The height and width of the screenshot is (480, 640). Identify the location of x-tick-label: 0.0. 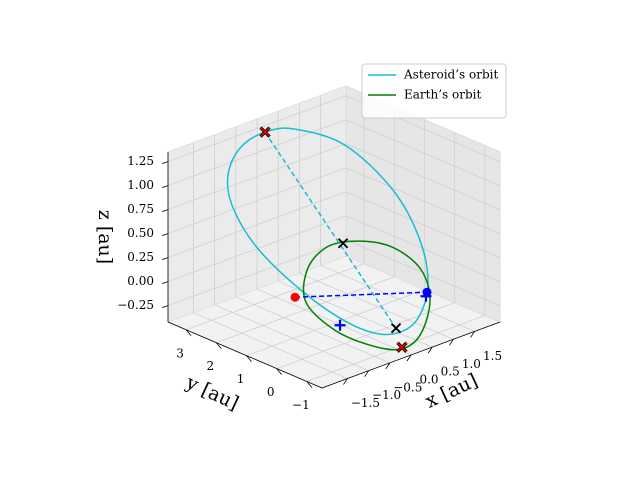
(428, 380).